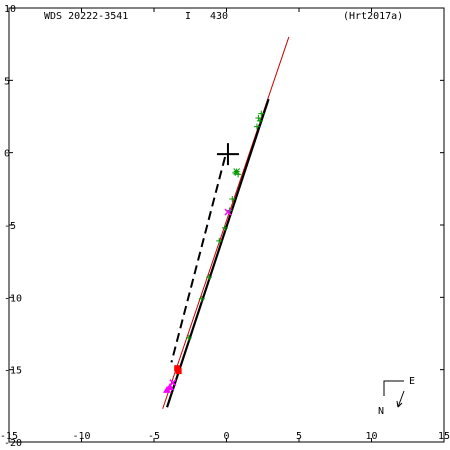 This screenshot has width=450, height=450. I want to click on compass-arrowhead, so click(399, 404).